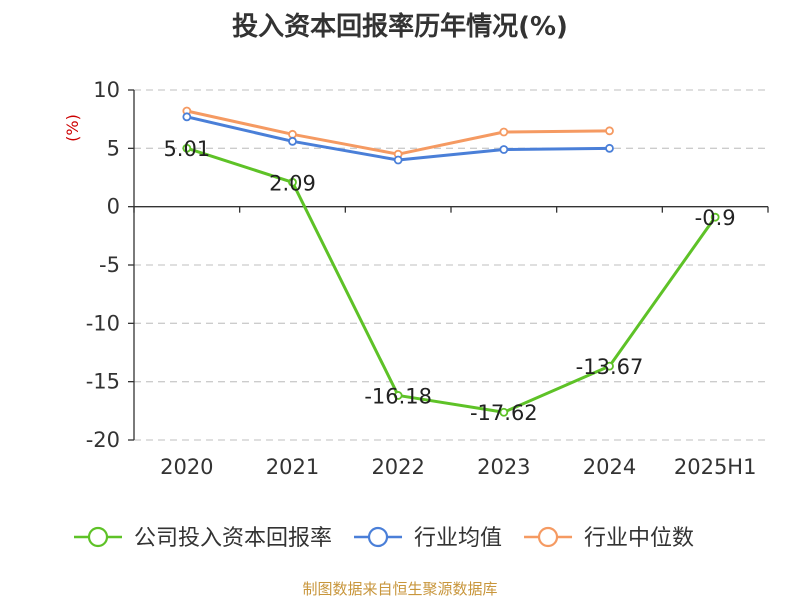  What do you see at coordinates (186, 467) in the screenshot?
I see `x-tick-label: 2020` at bounding box center [186, 467].